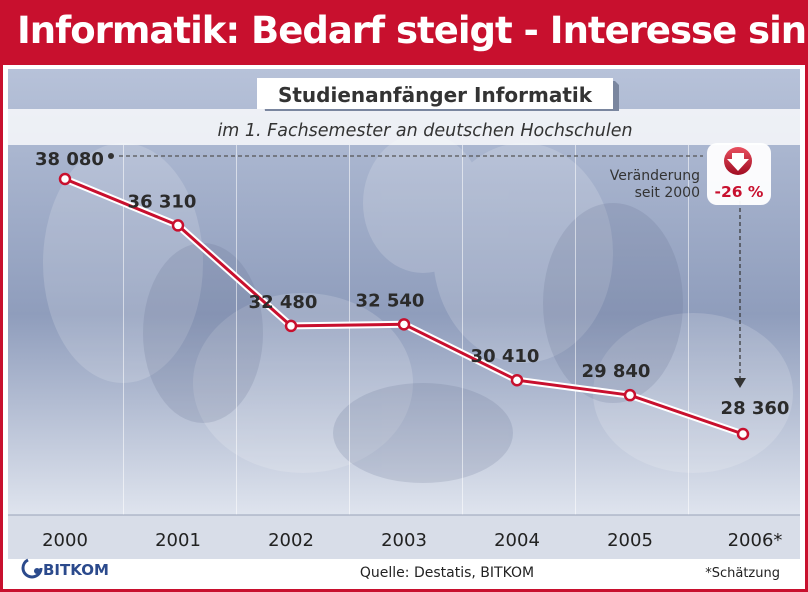 Image resolution: width=808 pixels, height=592 pixels. What do you see at coordinates (291, 540) in the screenshot?
I see `x-tick-label: 2002` at bounding box center [291, 540].